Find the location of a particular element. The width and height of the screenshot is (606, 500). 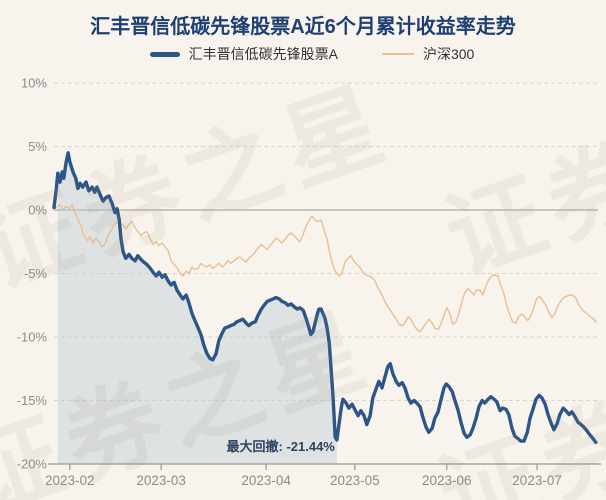

legend-item-index: 沪深300 is located at coordinates (428, 54).